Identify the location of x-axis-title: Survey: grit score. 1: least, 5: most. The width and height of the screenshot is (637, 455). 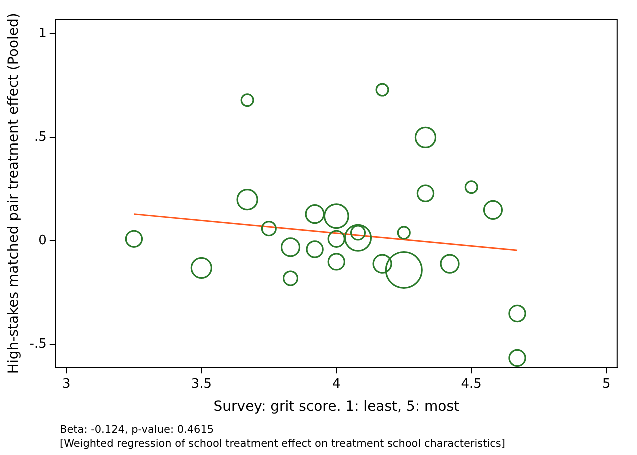
(337, 407).